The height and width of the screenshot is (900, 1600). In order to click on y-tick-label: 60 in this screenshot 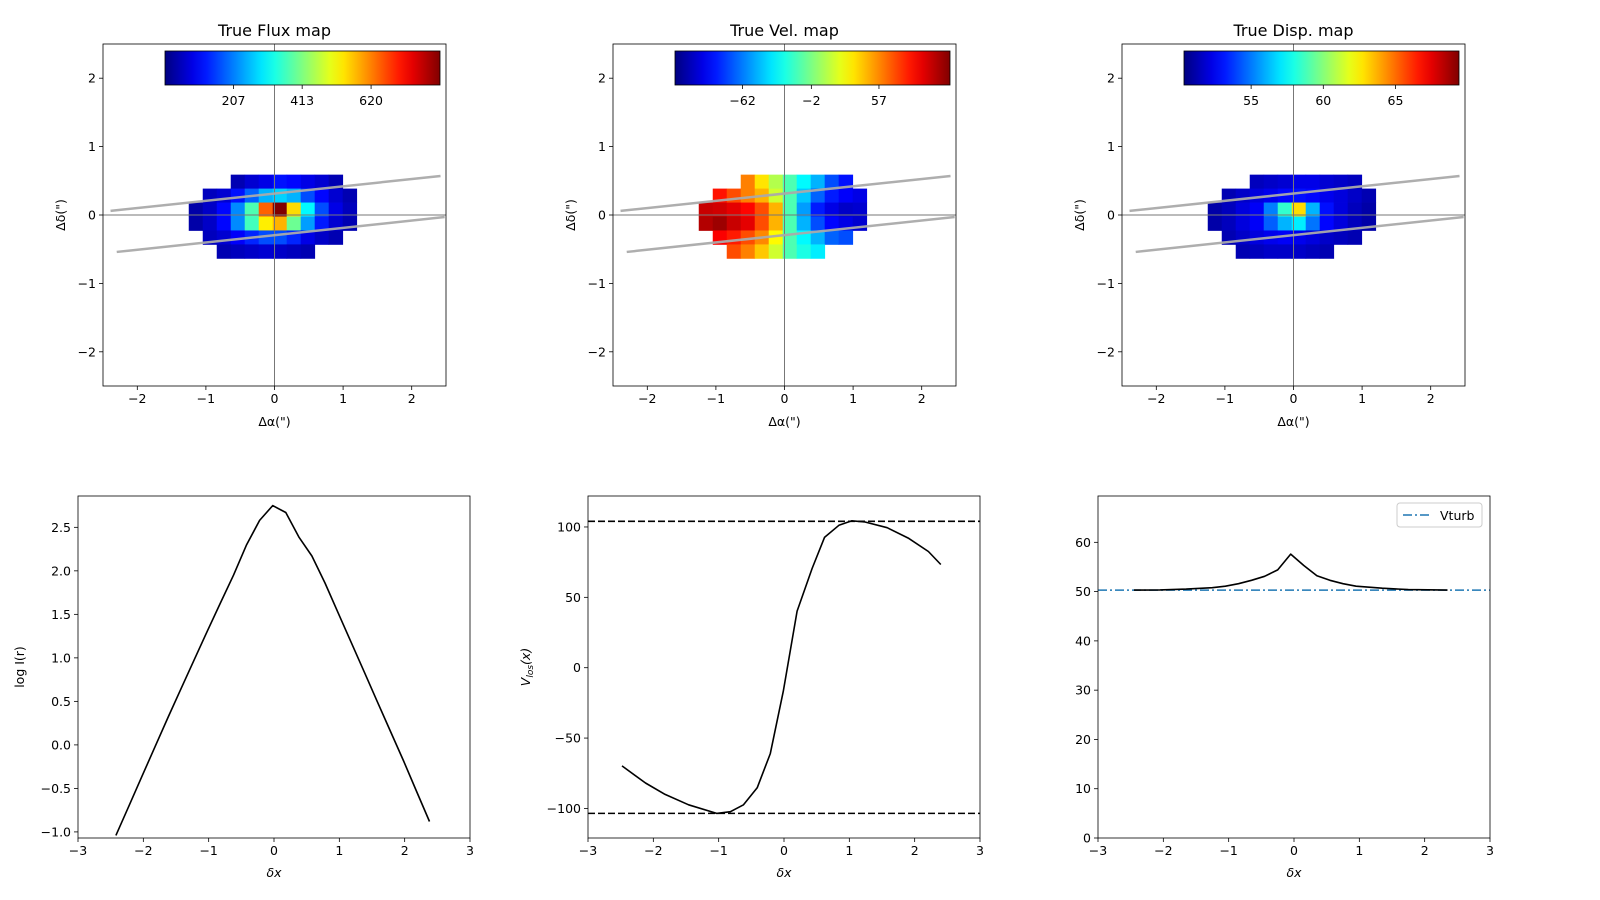, I will do `click(1083, 542)`.